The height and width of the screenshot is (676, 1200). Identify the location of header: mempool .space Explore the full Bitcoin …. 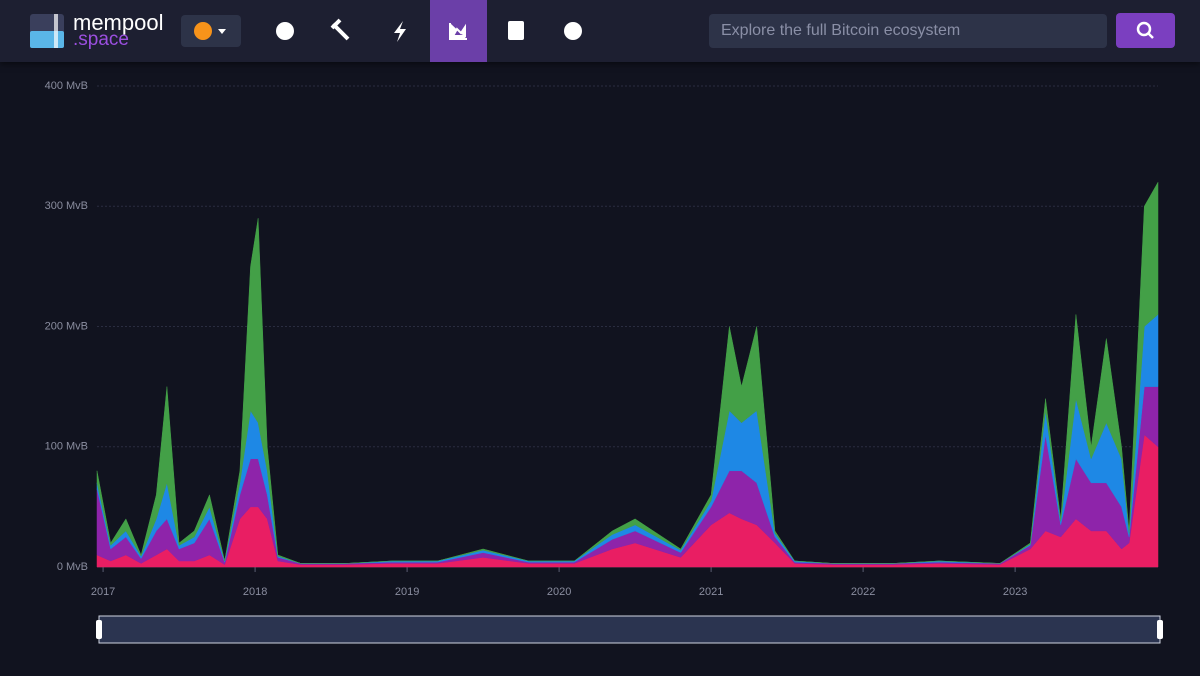
(600, 31).